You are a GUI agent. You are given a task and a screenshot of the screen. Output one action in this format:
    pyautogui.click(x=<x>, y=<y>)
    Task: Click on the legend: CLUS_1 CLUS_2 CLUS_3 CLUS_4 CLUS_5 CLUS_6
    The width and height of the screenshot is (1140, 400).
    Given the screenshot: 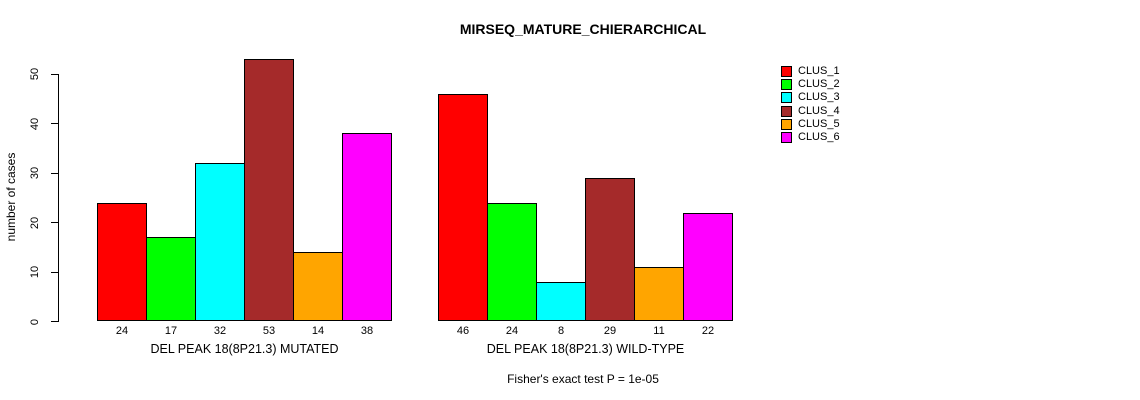 What is the action you would take?
    pyautogui.click(x=810, y=104)
    